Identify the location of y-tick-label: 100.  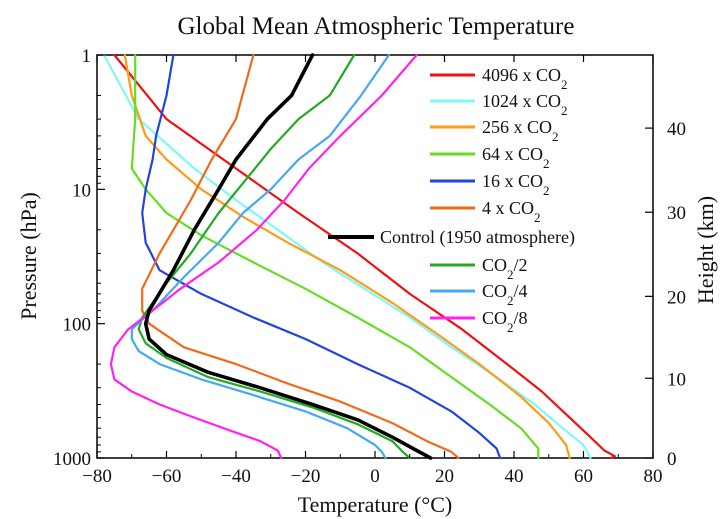
(77, 325).